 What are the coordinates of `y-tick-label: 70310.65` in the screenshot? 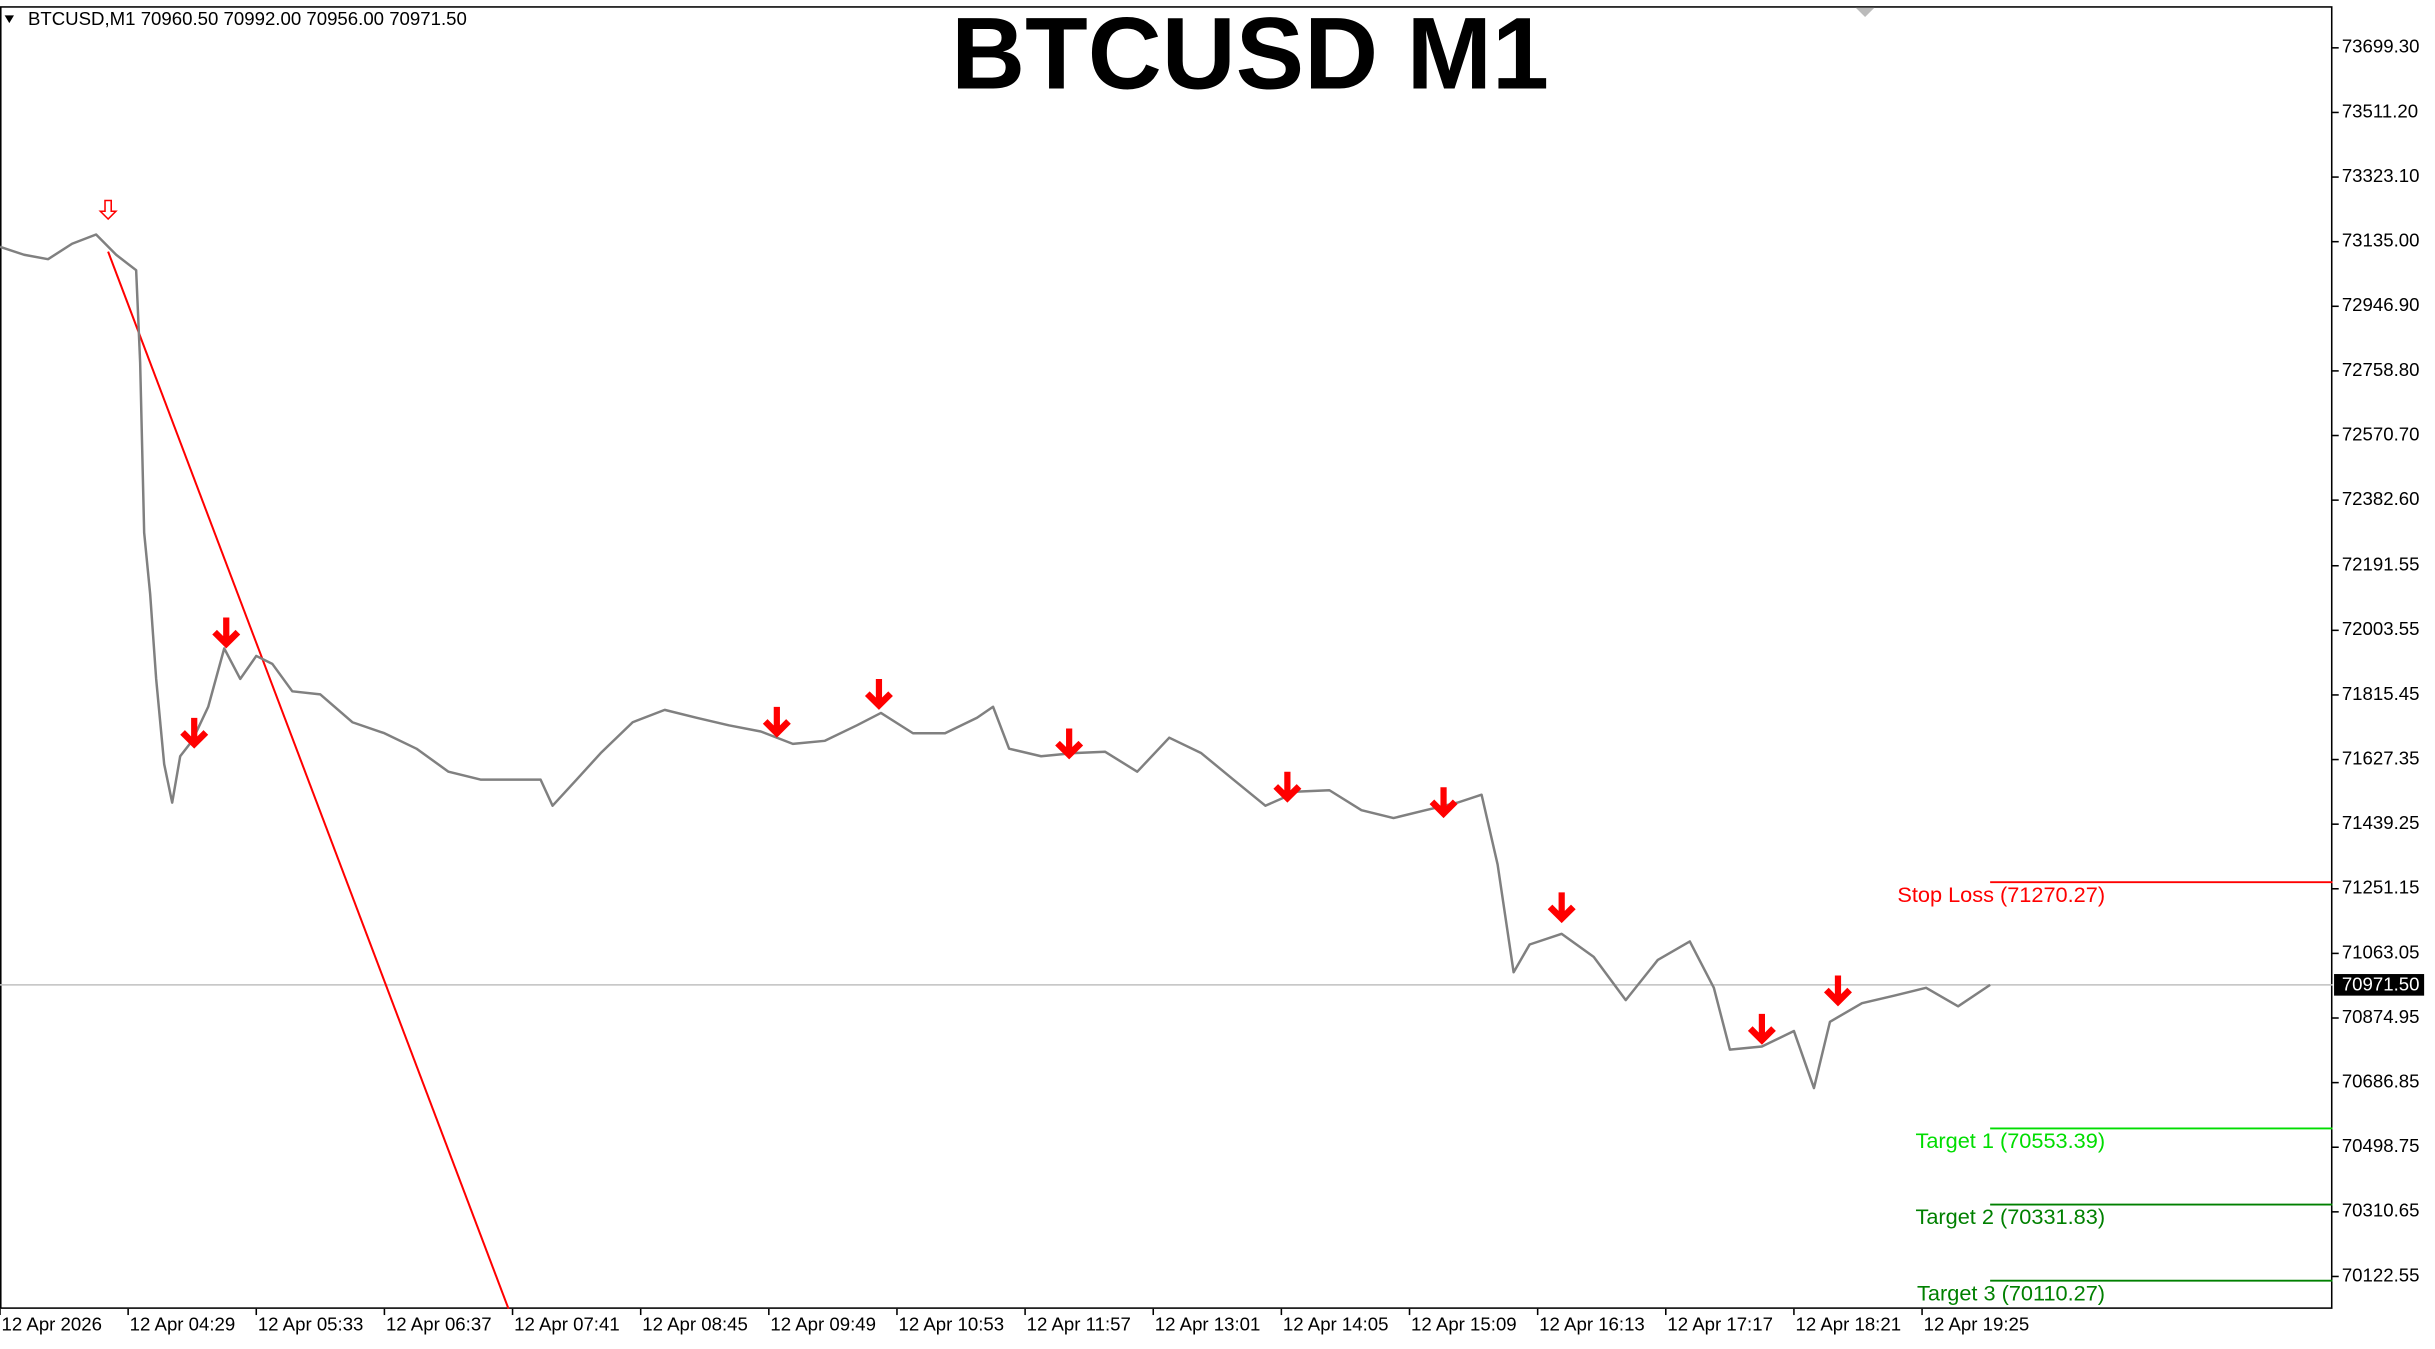 It's located at (2381, 1210).